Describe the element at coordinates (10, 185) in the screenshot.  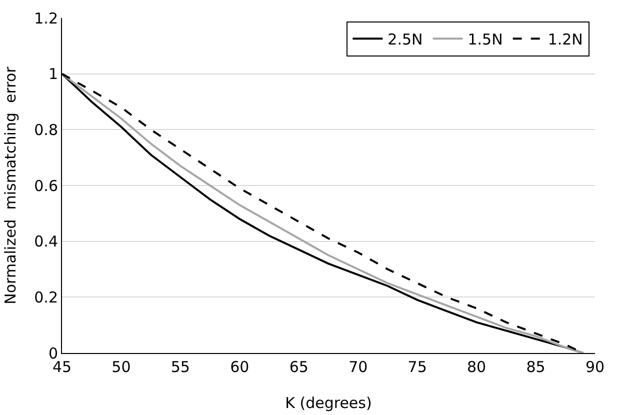
I see `y-axis-title: Normalized mismatching error` at that location.